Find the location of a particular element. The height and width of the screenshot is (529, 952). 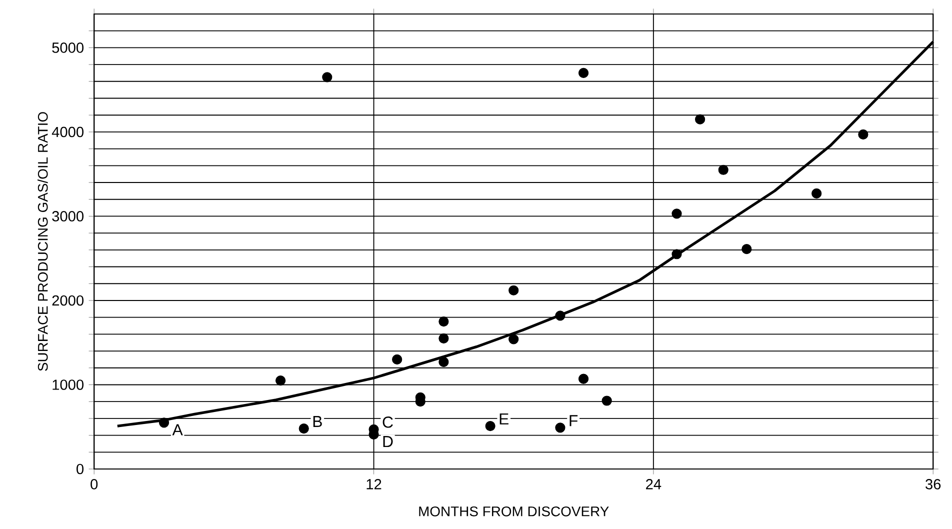

x-tick-label: 12 is located at coordinates (374, 484).